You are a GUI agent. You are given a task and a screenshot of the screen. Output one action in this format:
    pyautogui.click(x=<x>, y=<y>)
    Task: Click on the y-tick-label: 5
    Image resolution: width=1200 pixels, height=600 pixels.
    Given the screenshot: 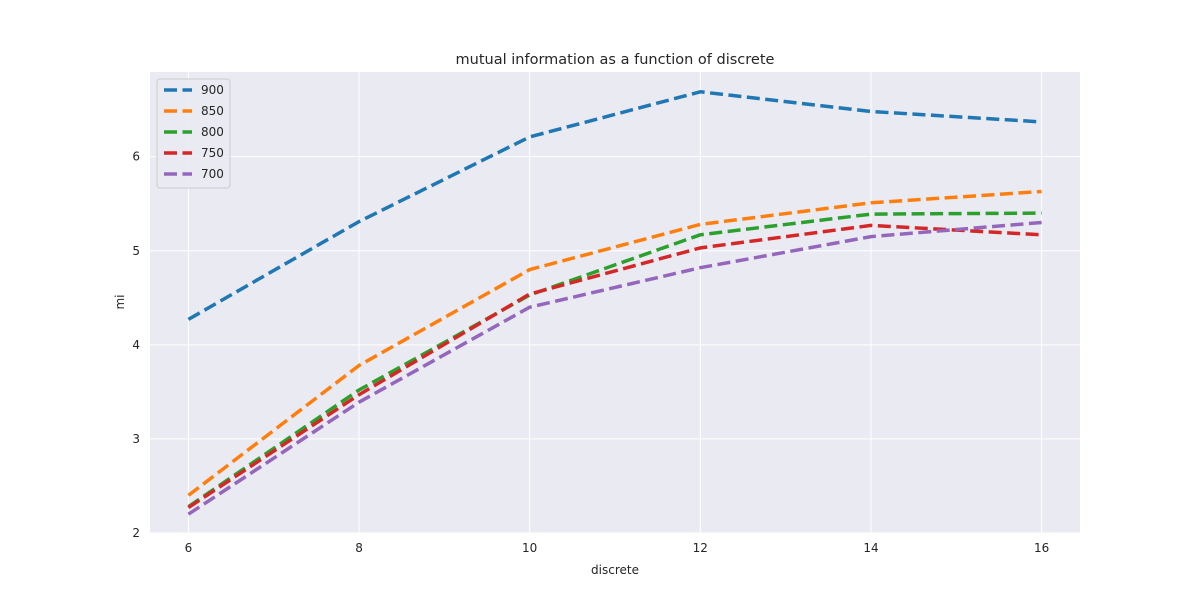 What is the action you would take?
    pyautogui.click(x=136, y=251)
    